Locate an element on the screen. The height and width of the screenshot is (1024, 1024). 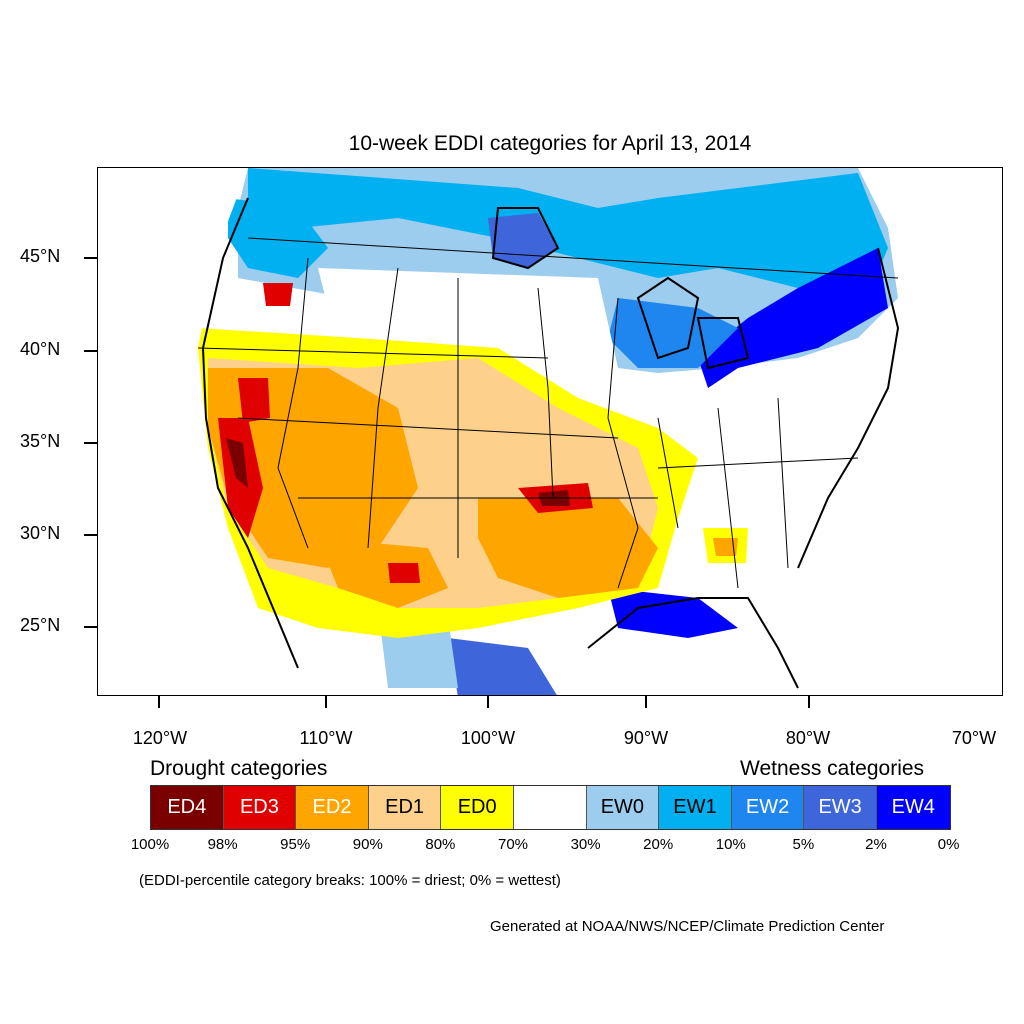
legend-cell-ew2: EW2 is located at coordinates (768, 807).